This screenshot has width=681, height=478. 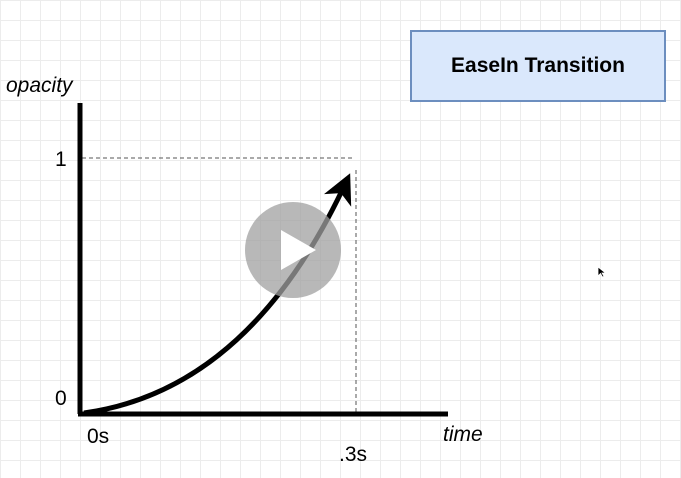 I want to click on mouse-cursor-icon, so click(x=602, y=272).